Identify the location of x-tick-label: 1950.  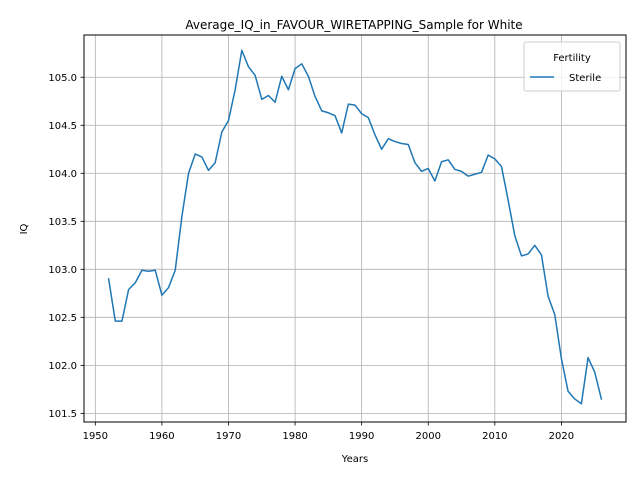
(95, 436).